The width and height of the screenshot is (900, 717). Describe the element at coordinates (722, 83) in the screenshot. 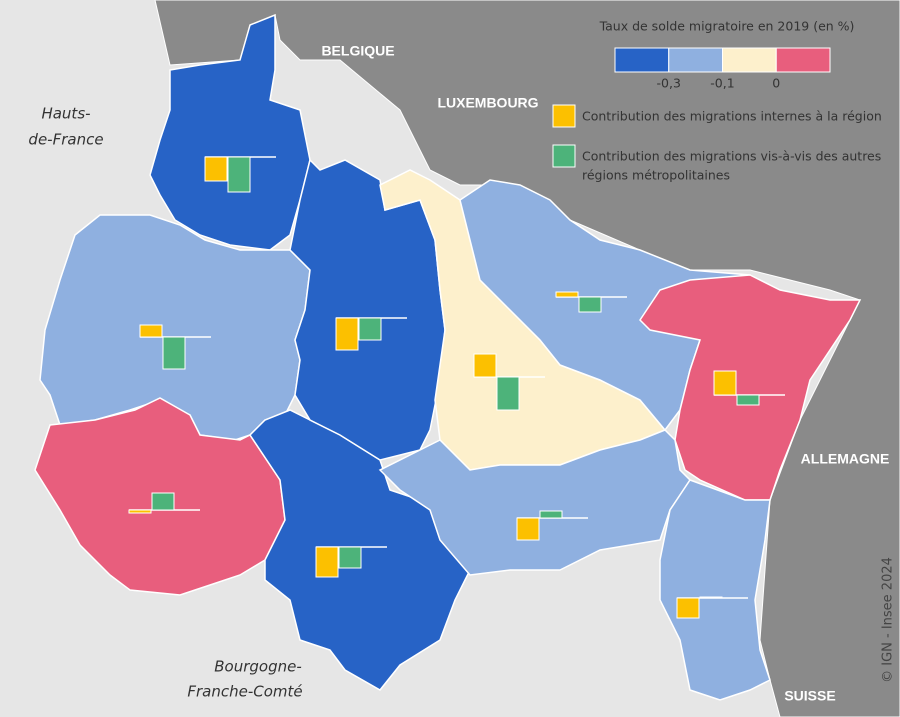

I see `legend-threshold: -0,1` at that location.